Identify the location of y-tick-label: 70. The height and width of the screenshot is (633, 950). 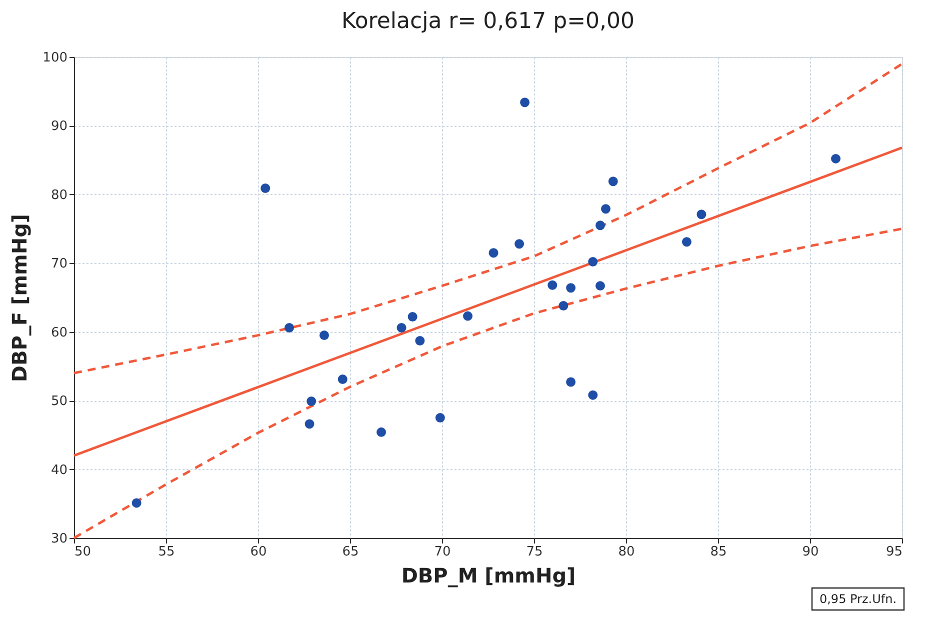
(59, 264).